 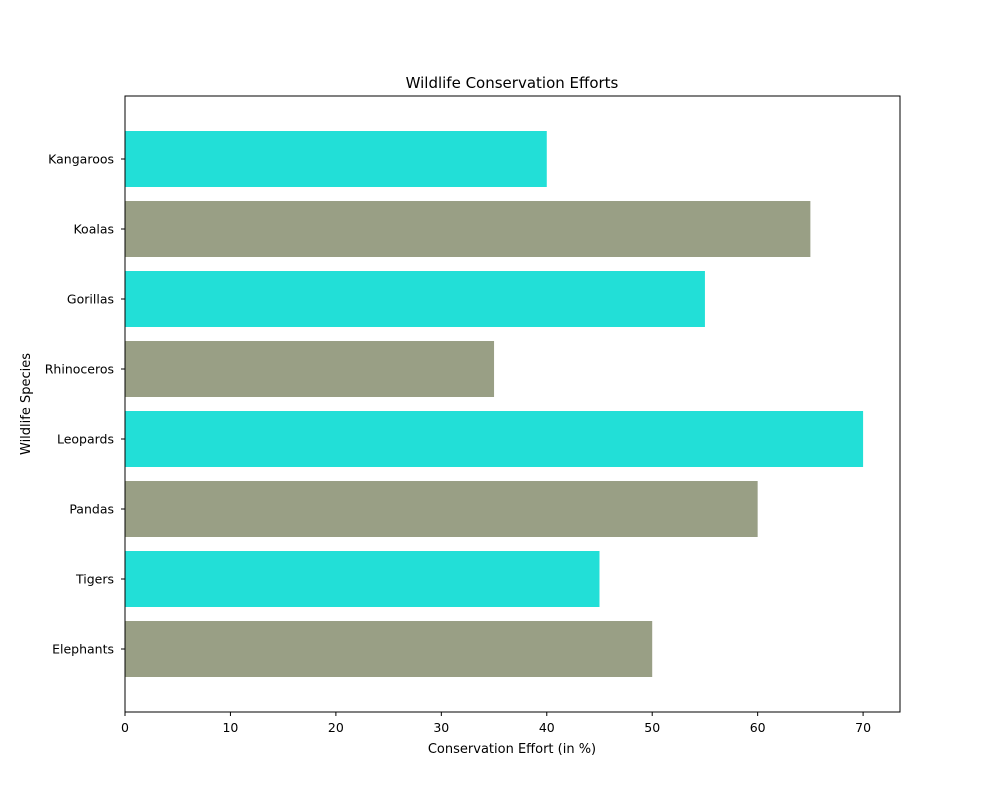 I want to click on y-tick-label-elephants: Elephants, so click(x=83, y=649).